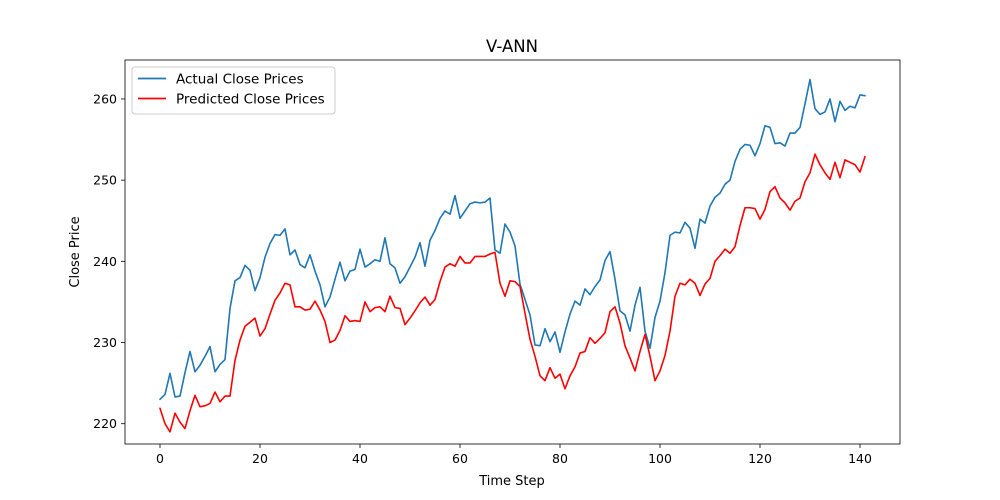 This screenshot has width=1000, height=500. Describe the element at coordinates (514, 455) in the screenshot. I see `x-axis: 0 20 40 60 80 100 120 140` at that location.